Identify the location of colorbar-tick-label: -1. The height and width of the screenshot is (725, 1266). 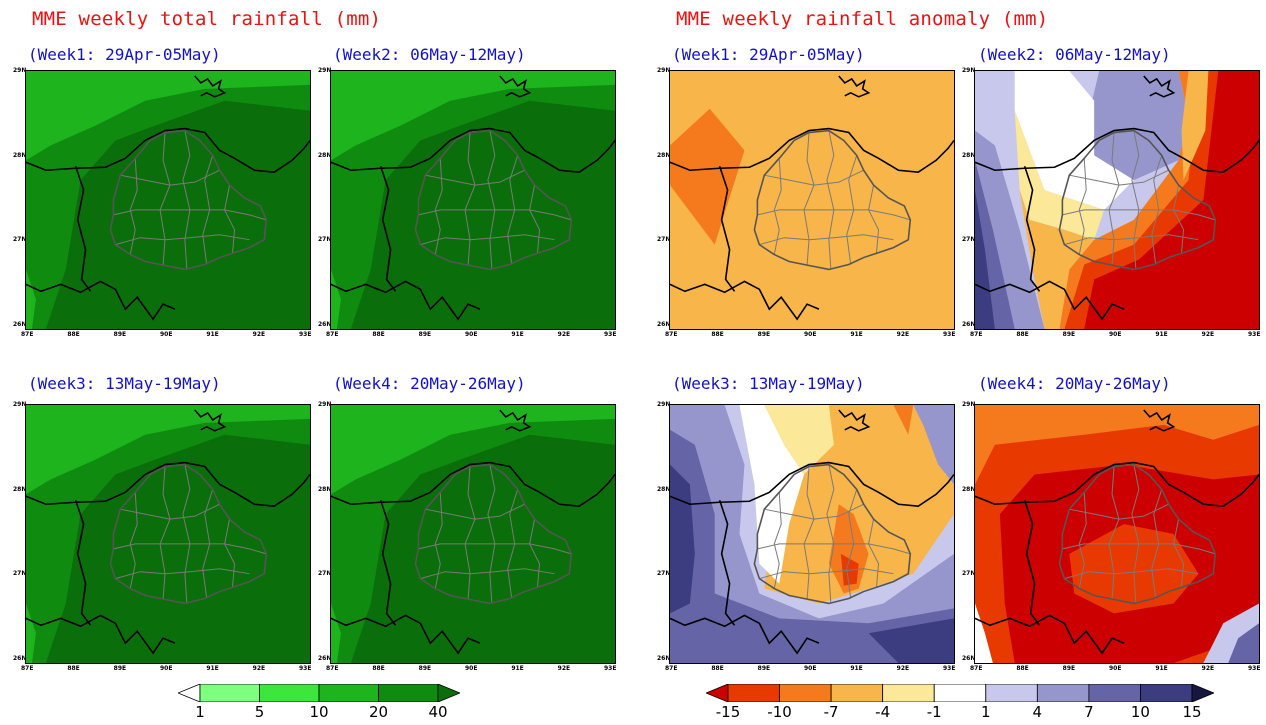
(934, 712).